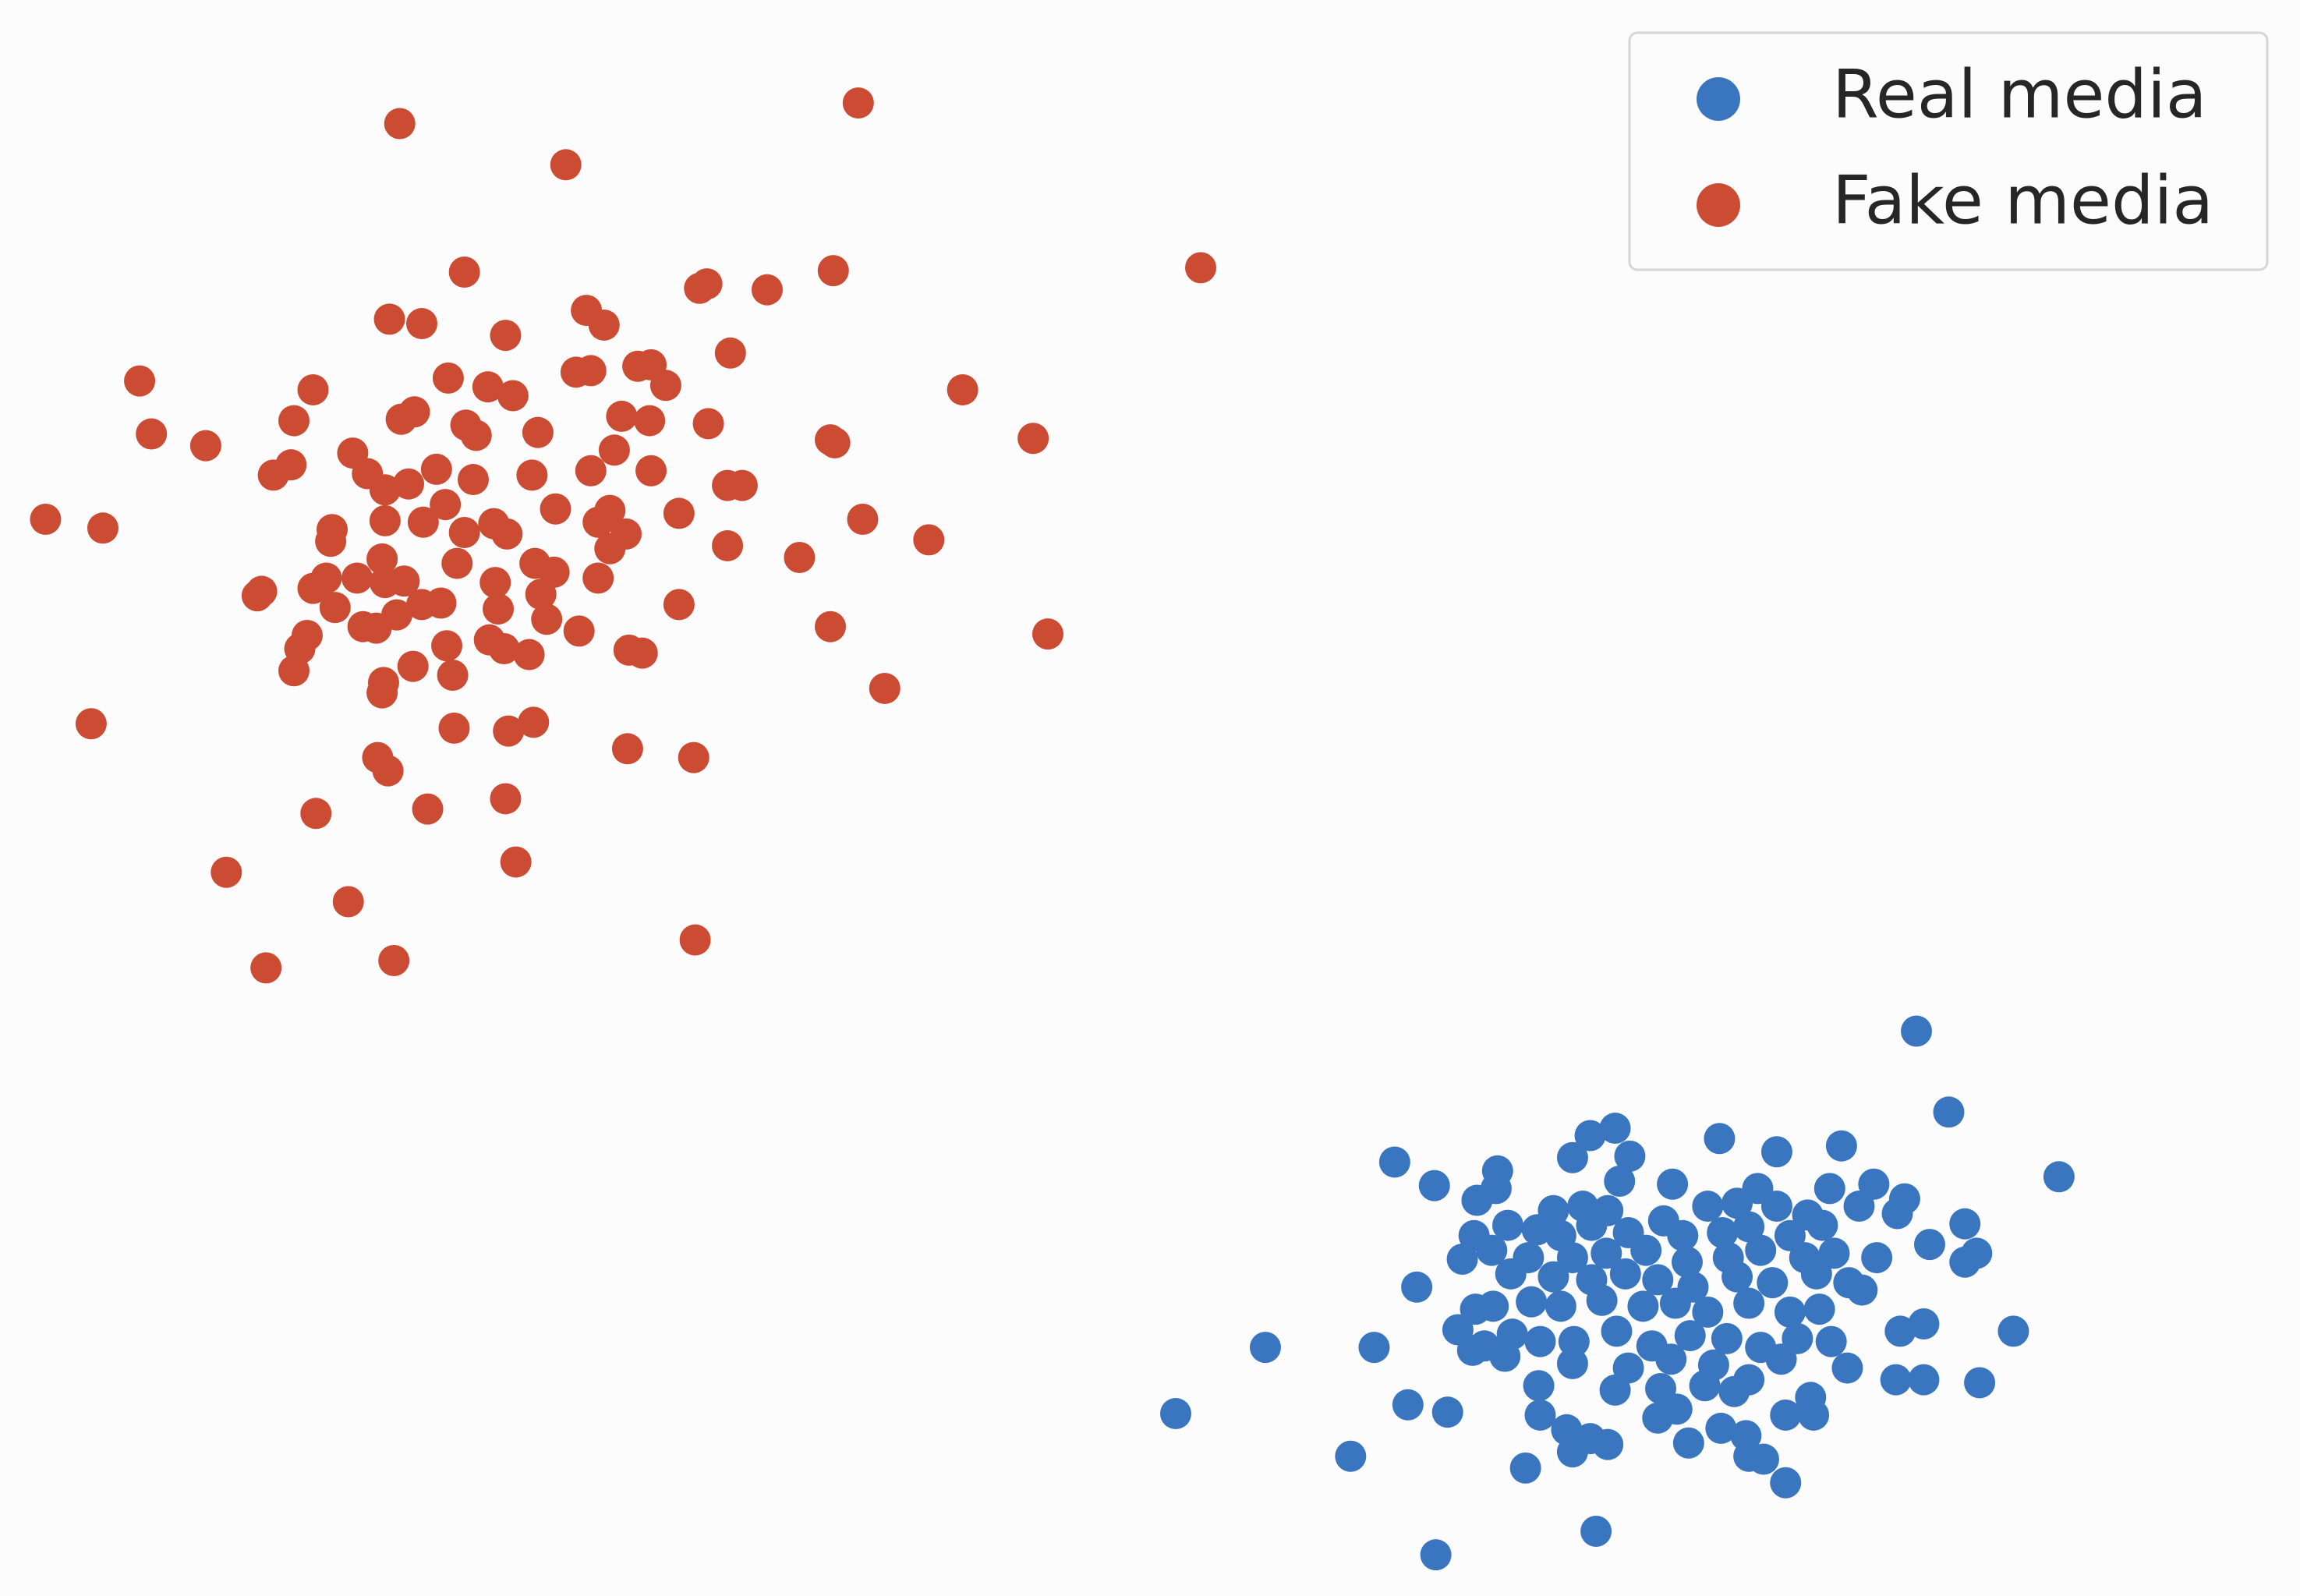  Describe the element at coordinates (1948, 151) in the screenshot. I see `legend-box` at that location.